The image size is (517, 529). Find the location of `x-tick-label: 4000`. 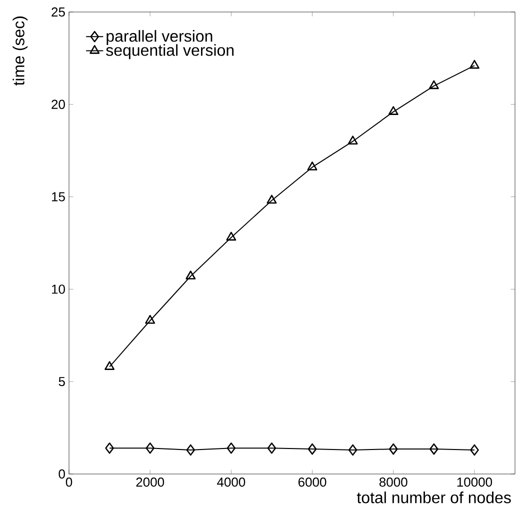

x-tick-label: 4000 is located at coordinates (231, 482).